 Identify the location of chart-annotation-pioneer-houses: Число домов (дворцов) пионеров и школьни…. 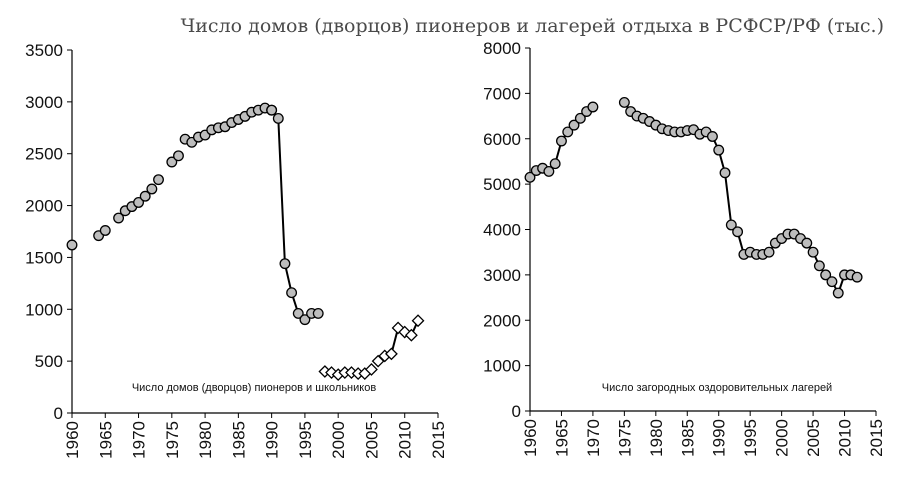
(254, 388).